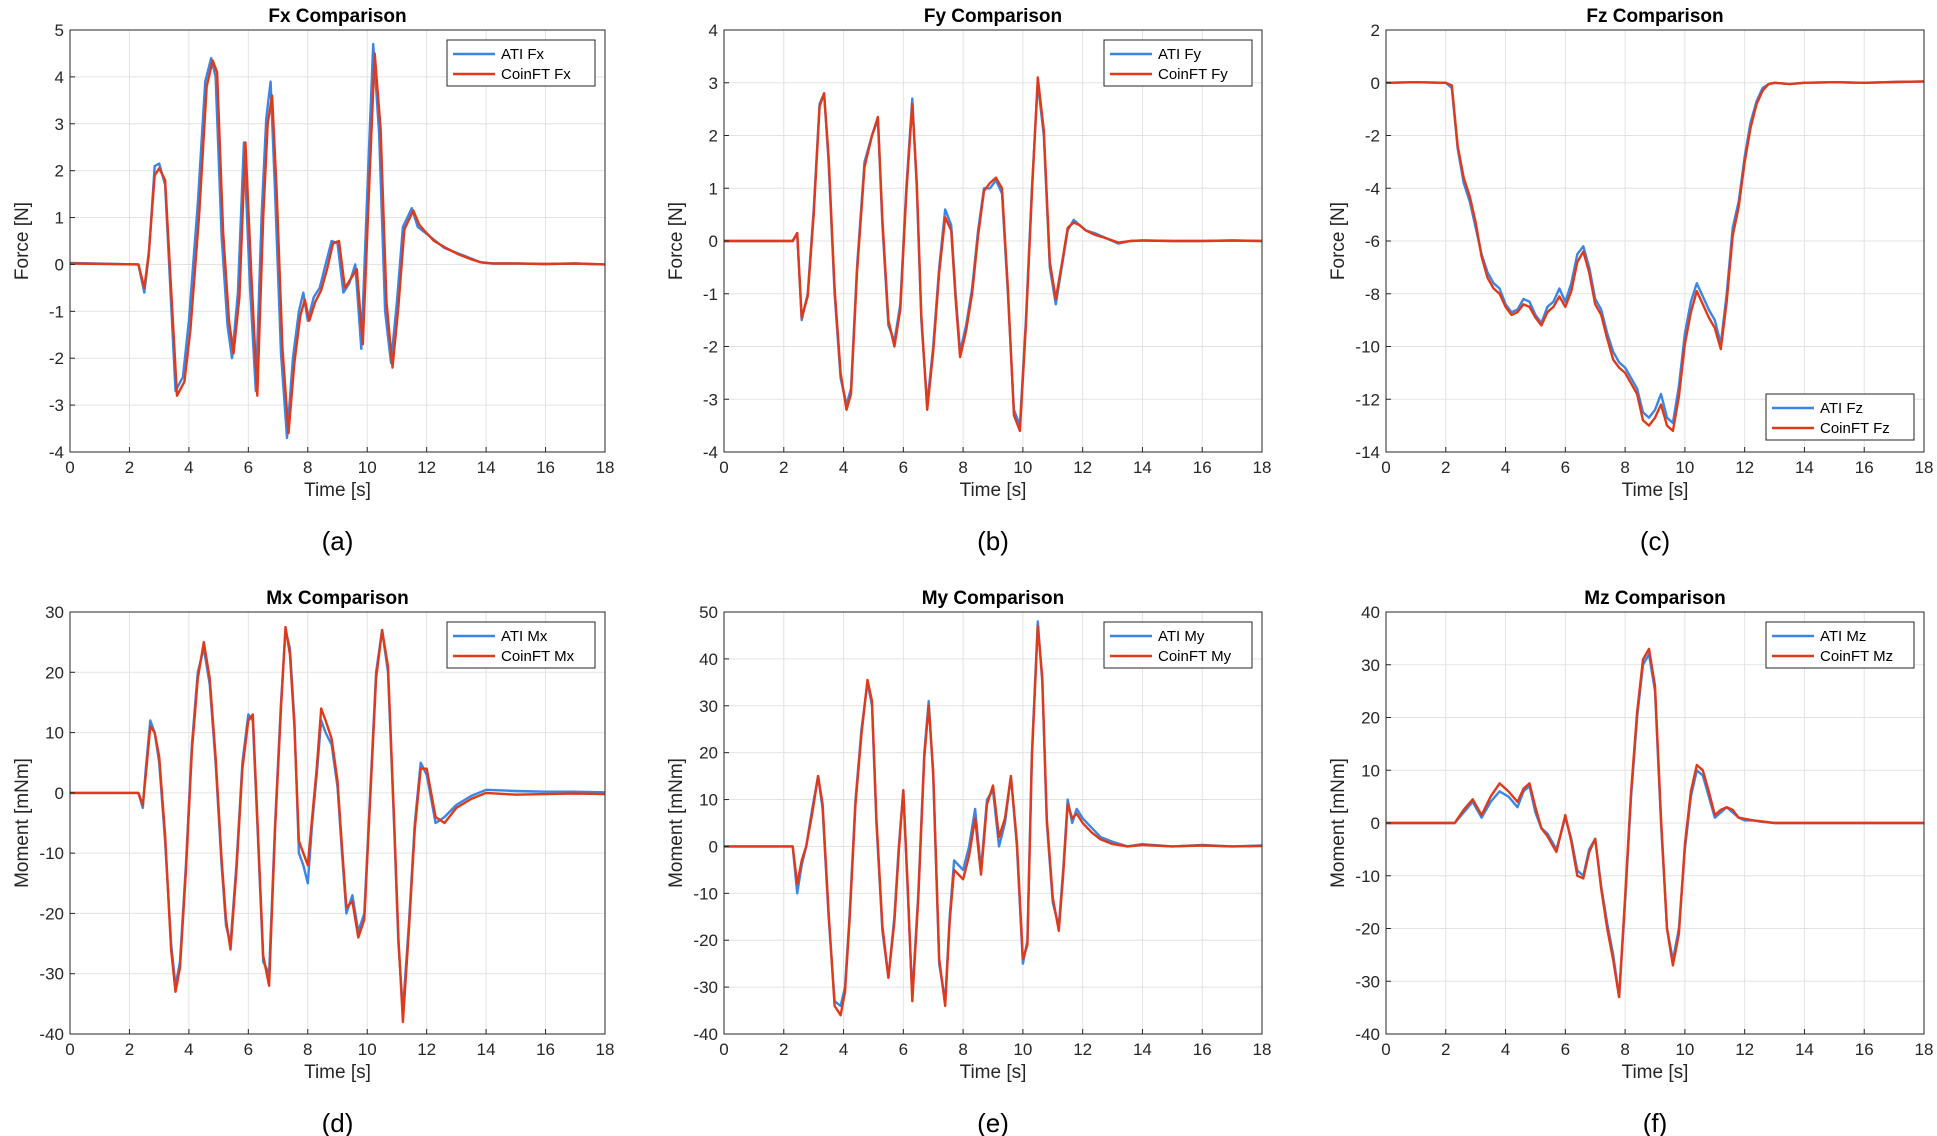  I want to click on series-line-coinft-fz, so click(1655, 256).